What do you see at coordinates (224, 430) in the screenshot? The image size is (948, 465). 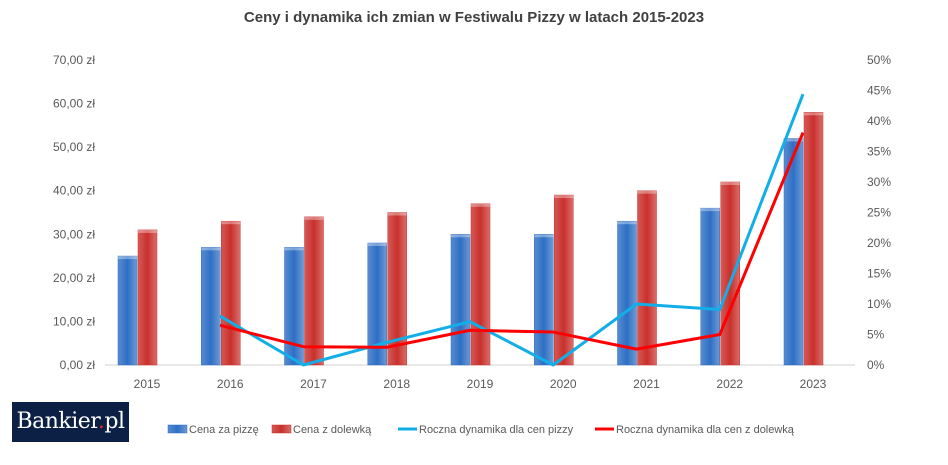 I see `legend-label: Cena za pizzę` at bounding box center [224, 430].